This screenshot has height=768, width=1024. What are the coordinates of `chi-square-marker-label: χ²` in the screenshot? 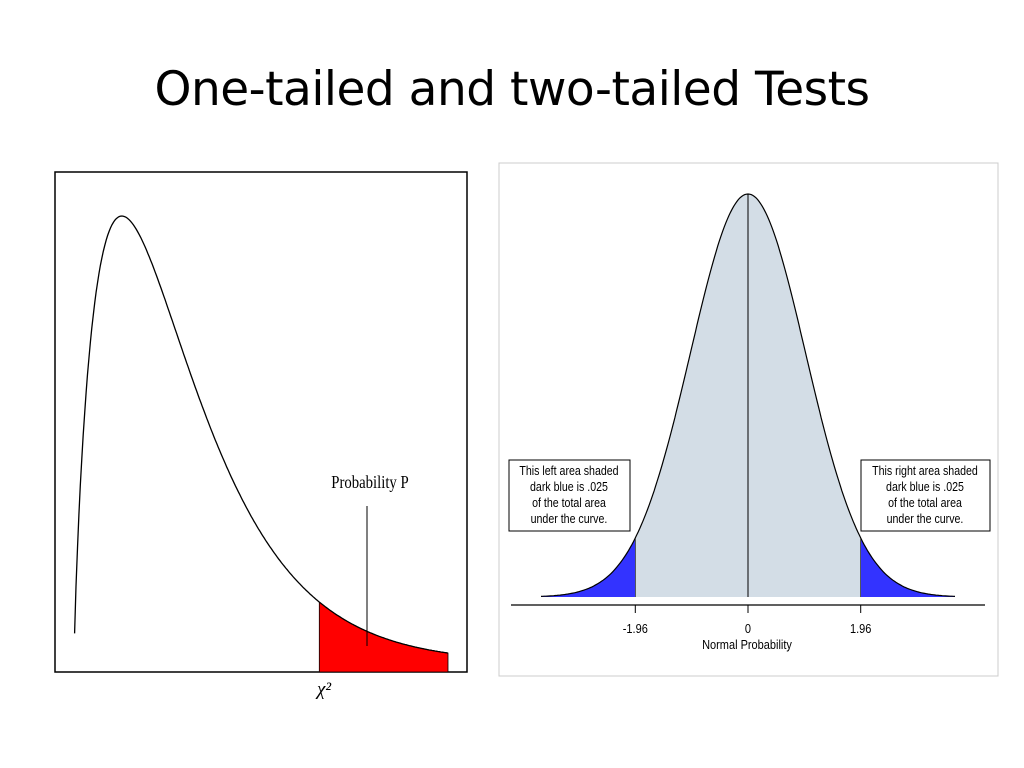 It's located at (323, 689).